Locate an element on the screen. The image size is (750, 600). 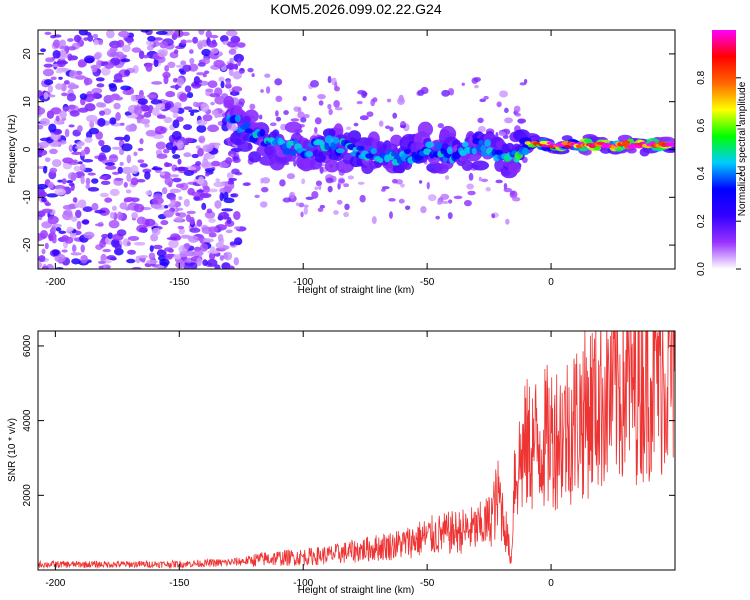
colorbar-tick-label: 0.2 is located at coordinates (701, 221).